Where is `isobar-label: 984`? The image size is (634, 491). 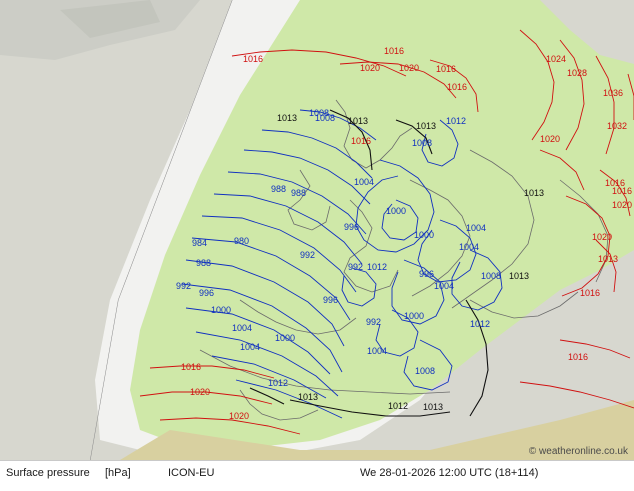 isobar-label: 984 is located at coordinates (199, 243).